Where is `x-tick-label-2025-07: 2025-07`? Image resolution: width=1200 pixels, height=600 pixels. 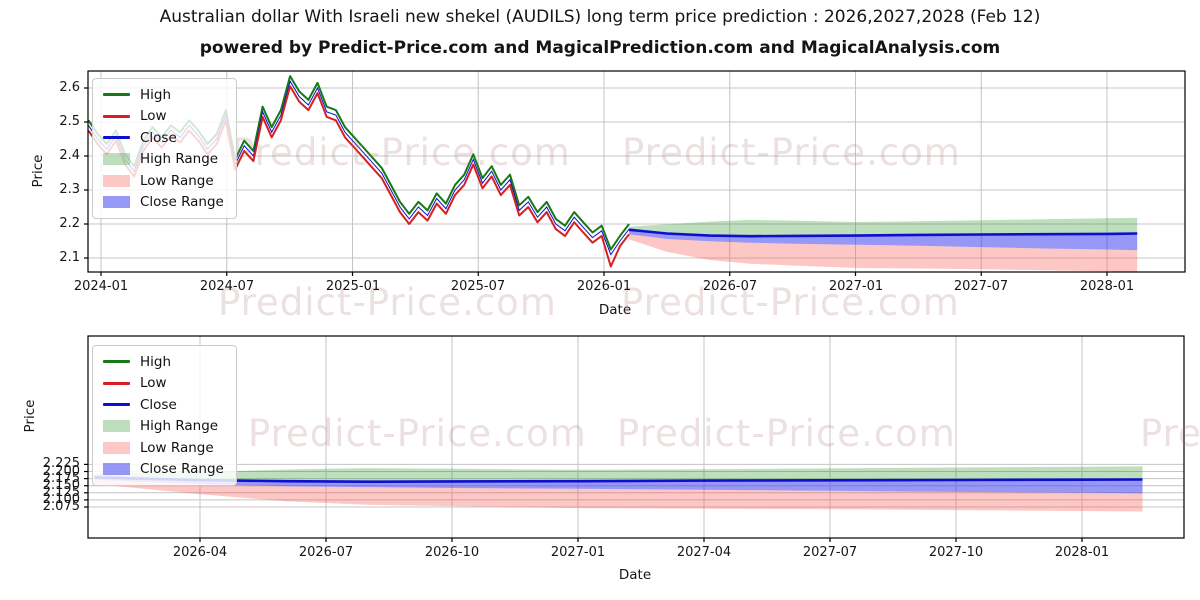 x-tick-label-2025-07: 2025-07 is located at coordinates (478, 286).